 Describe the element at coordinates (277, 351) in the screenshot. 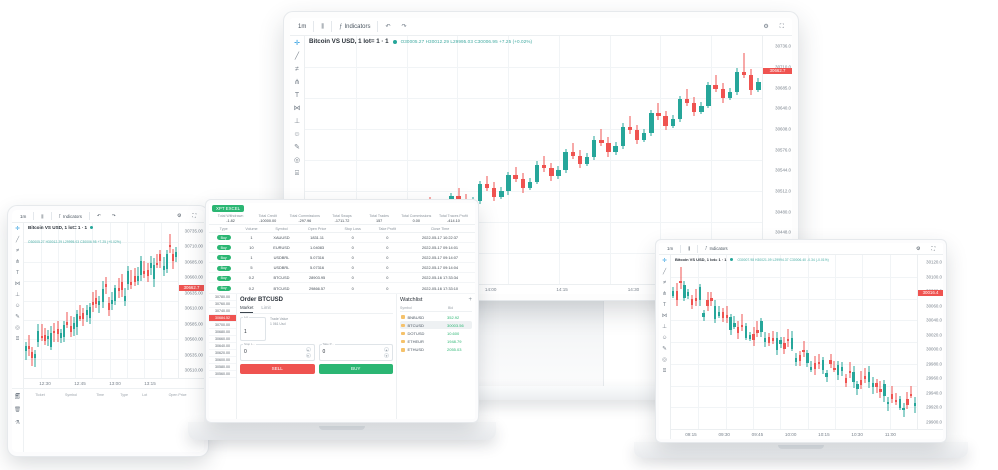

I see `stop-loss-input: Stop L... 0 ▴ ▾` at that location.